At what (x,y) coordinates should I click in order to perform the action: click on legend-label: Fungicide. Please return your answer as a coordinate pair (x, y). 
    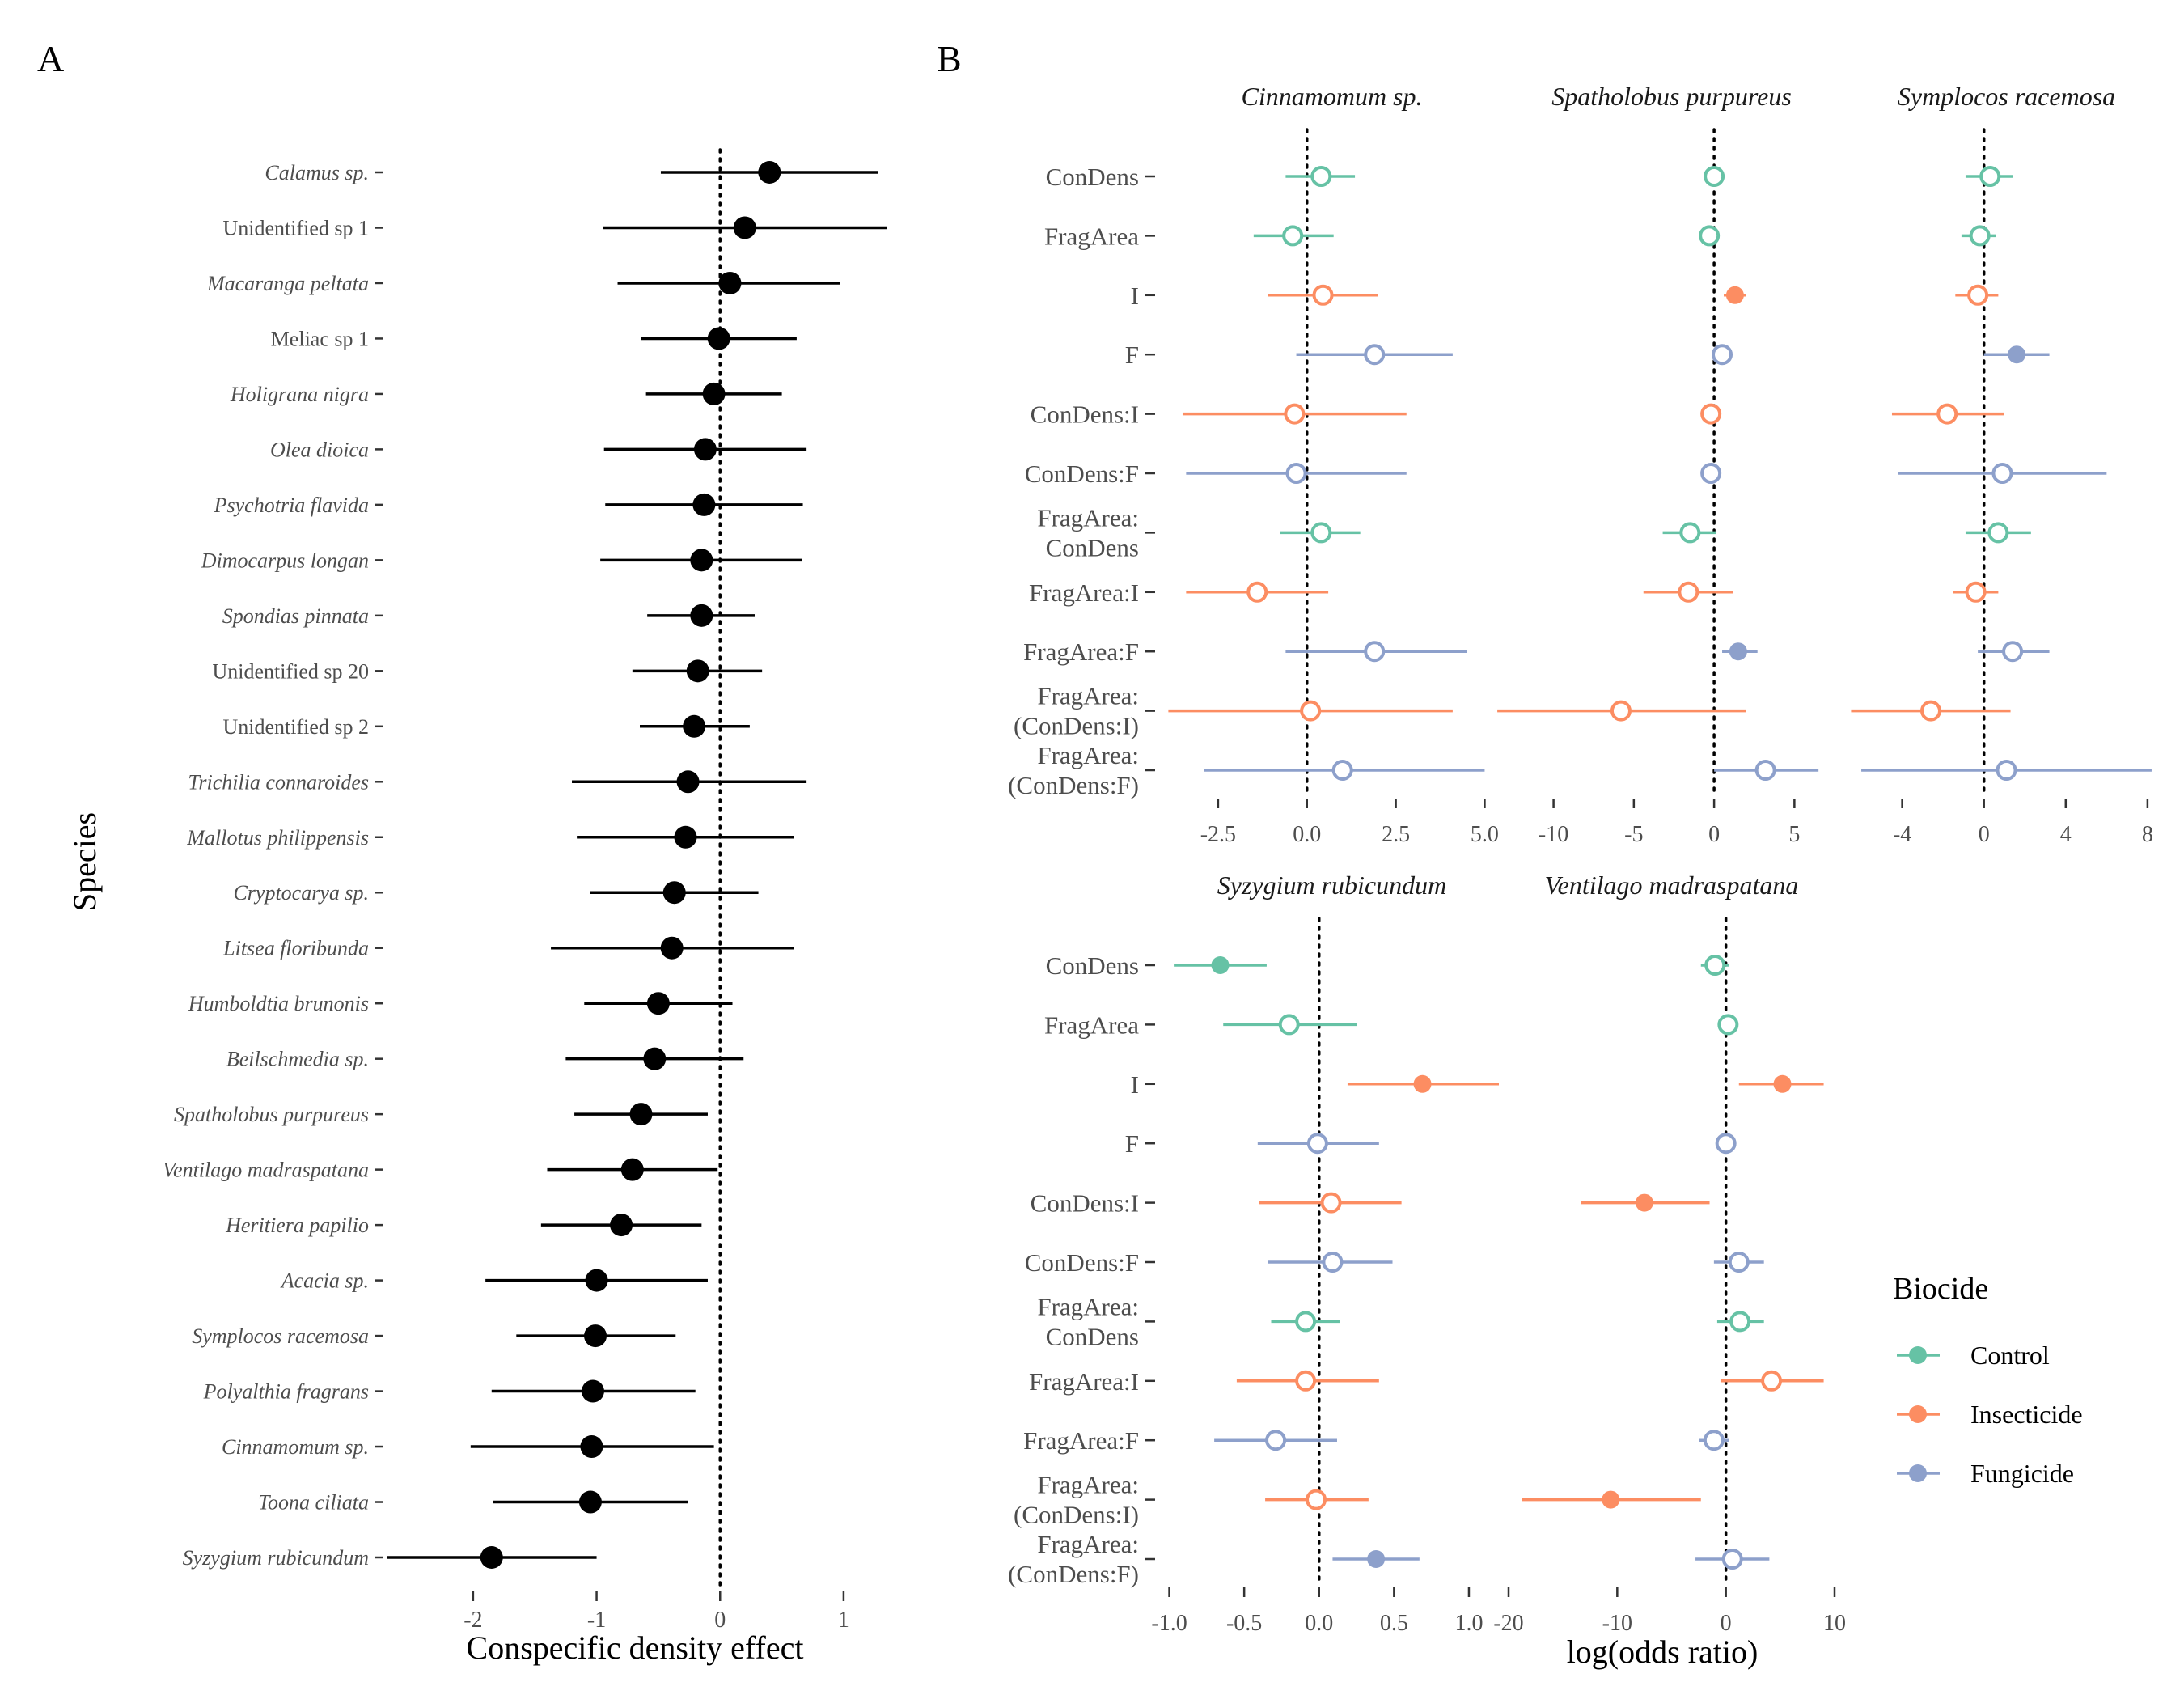
    Looking at the image, I should click on (2022, 1473).